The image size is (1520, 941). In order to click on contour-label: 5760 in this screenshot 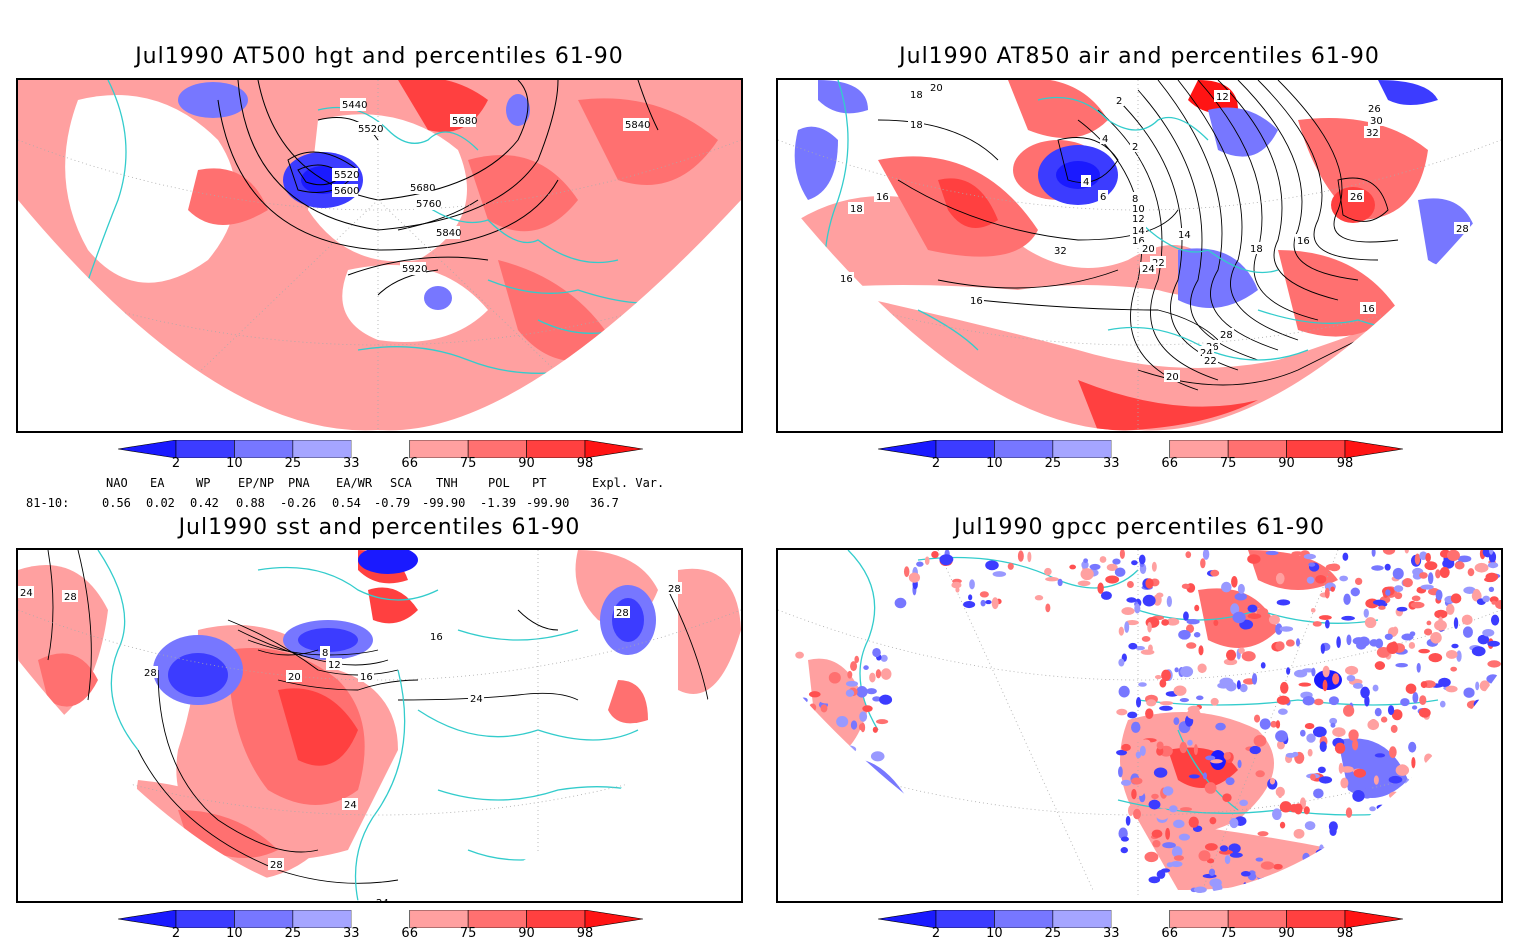, I will do `click(428, 204)`.